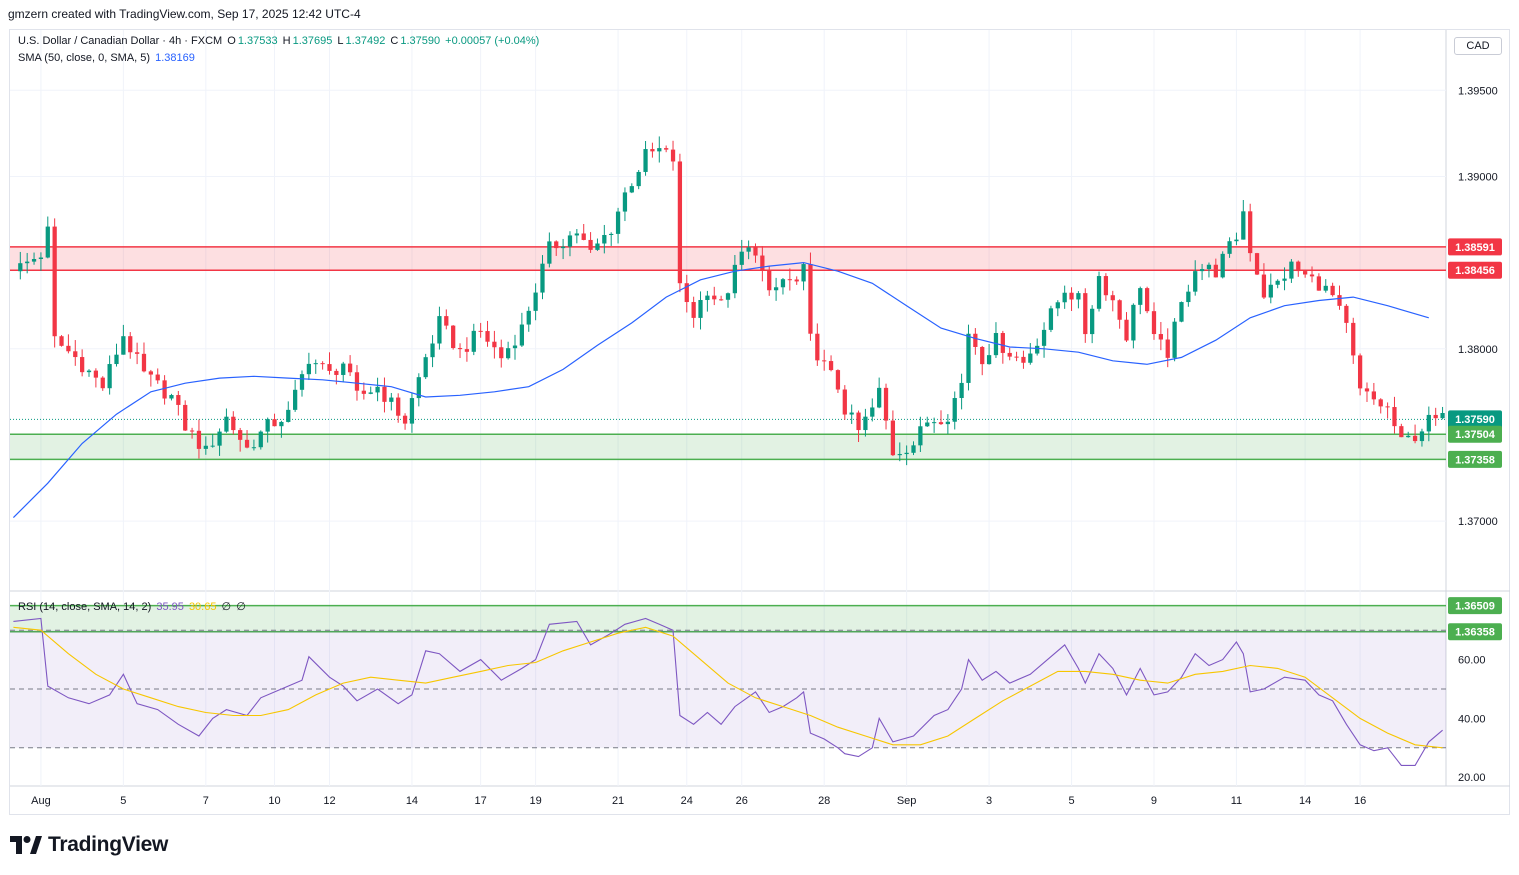 Image resolution: width=1519 pixels, height=875 pixels. Describe the element at coordinates (274, 801) in the screenshot. I see `time-tick-label: 10` at that location.